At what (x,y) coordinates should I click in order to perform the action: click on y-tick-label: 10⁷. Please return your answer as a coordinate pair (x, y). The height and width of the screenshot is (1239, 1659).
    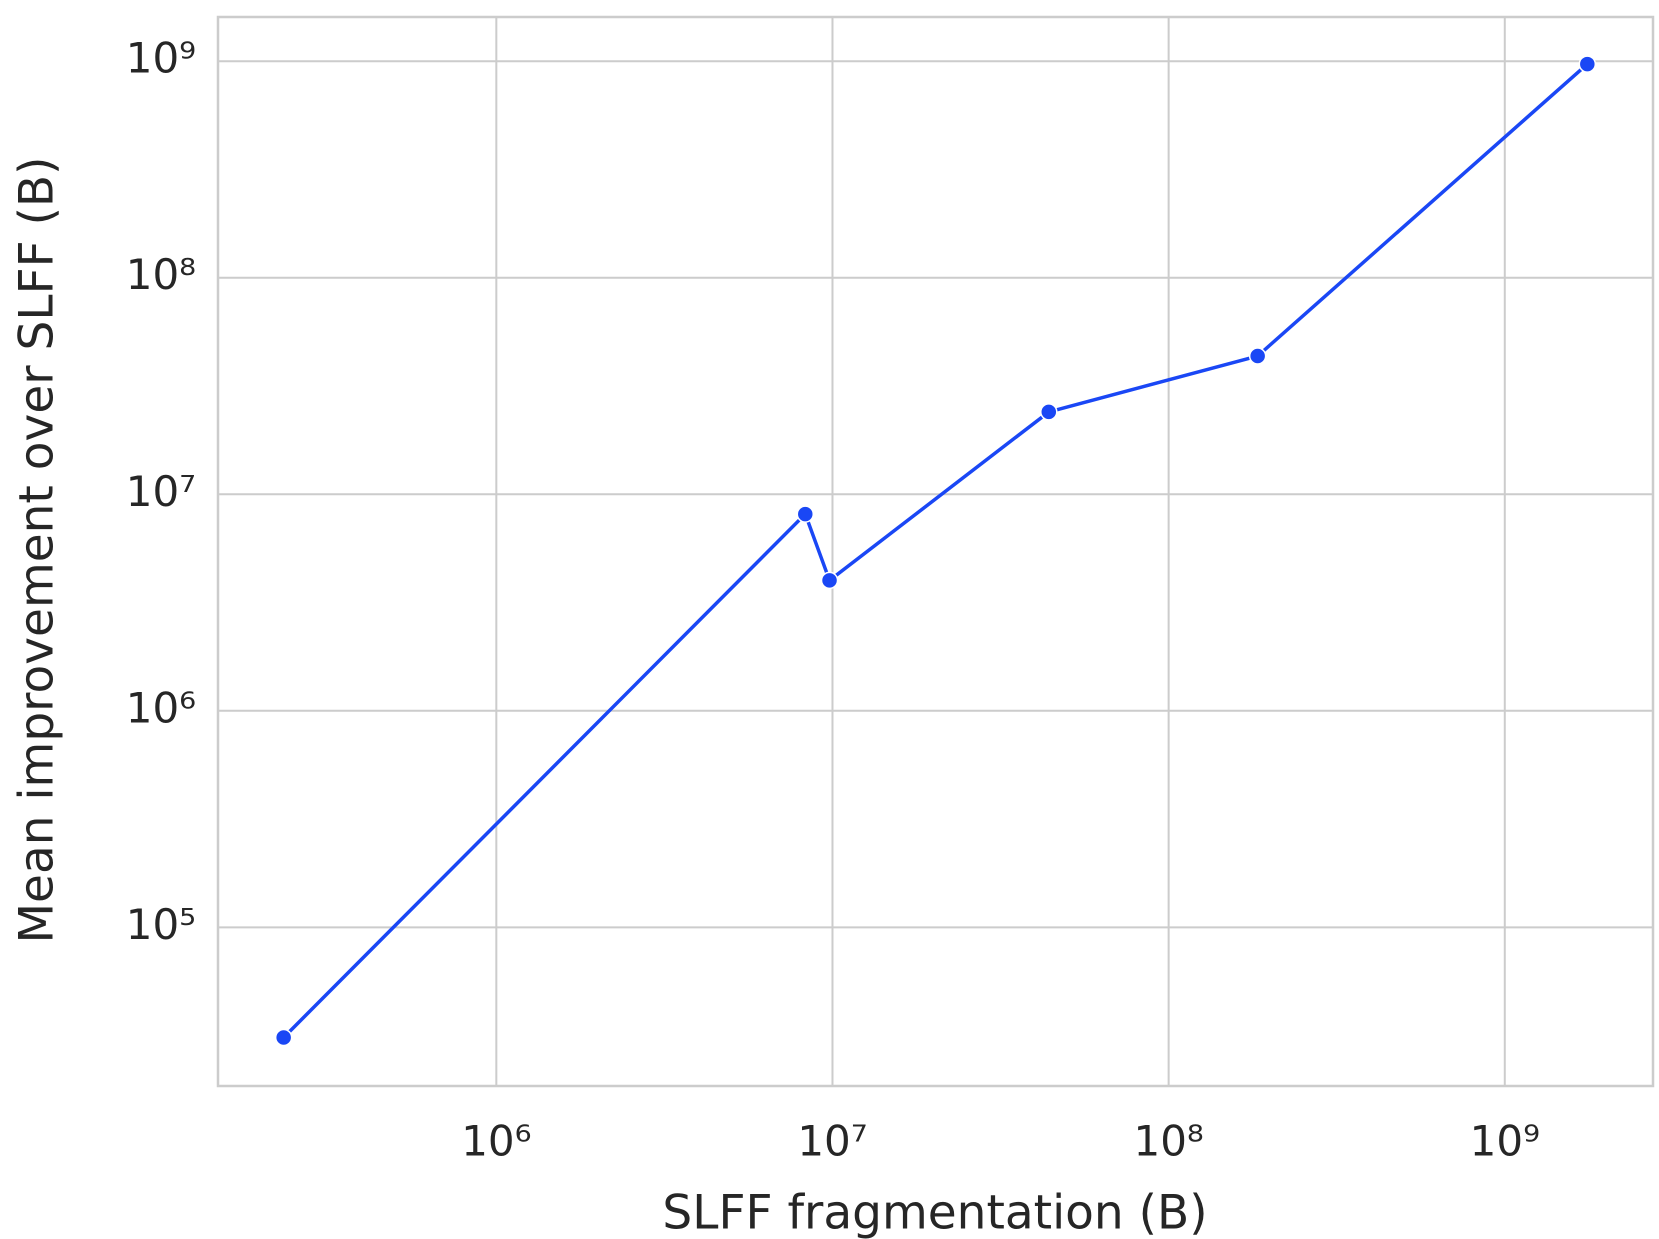
    Looking at the image, I should click on (161, 491).